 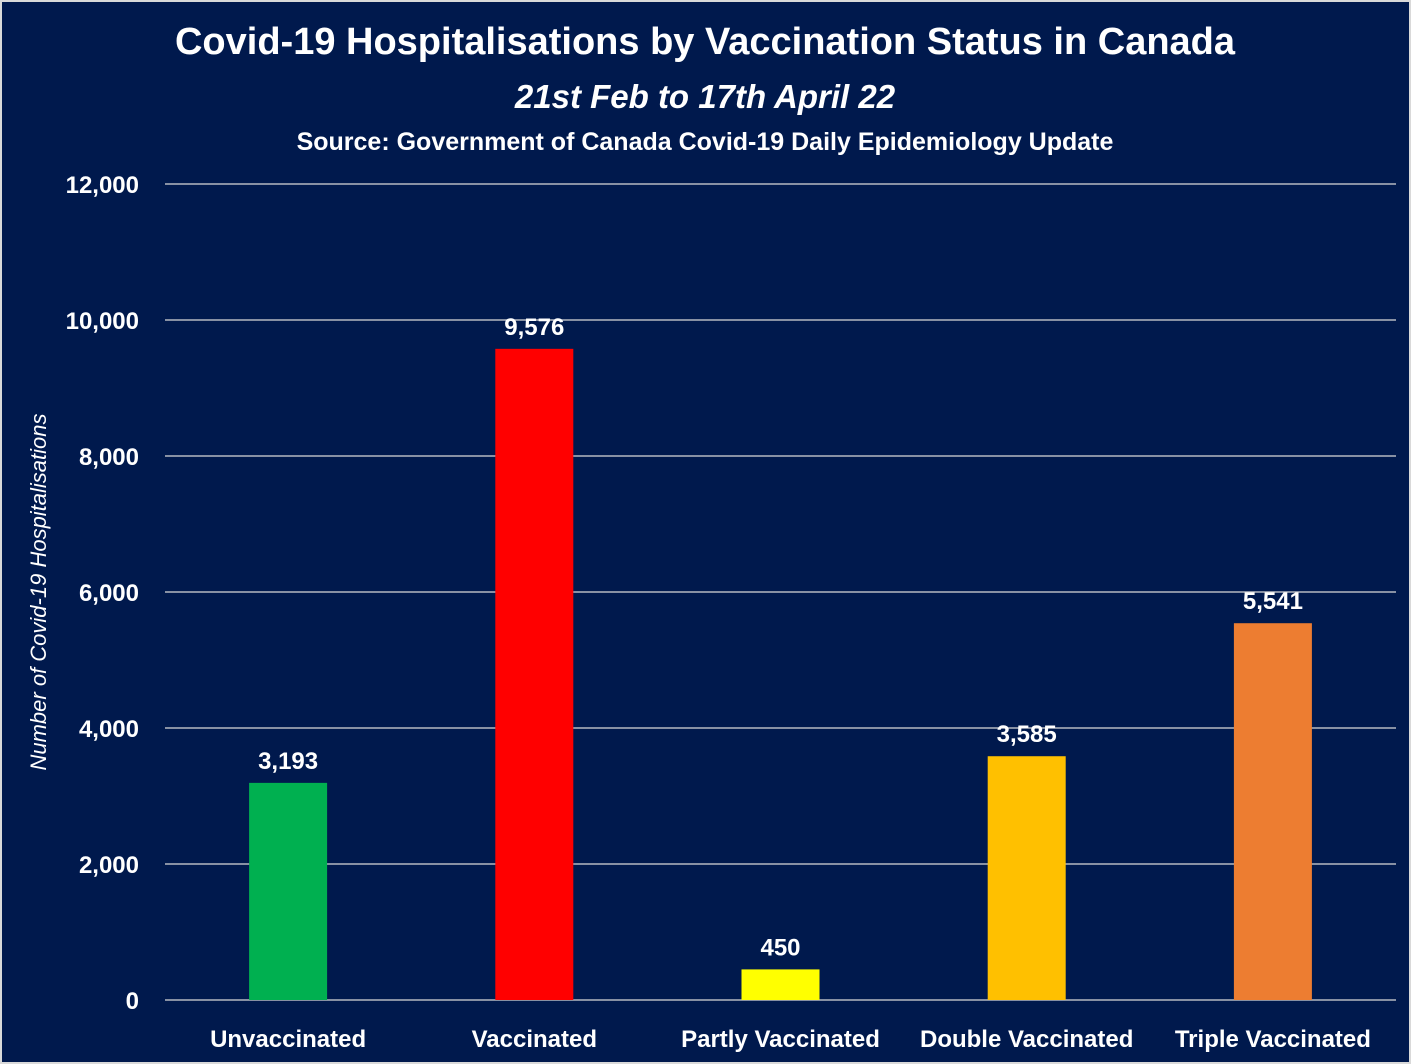 What do you see at coordinates (1026, 878) in the screenshot?
I see `bar-double-vaccinated` at bounding box center [1026, 878].